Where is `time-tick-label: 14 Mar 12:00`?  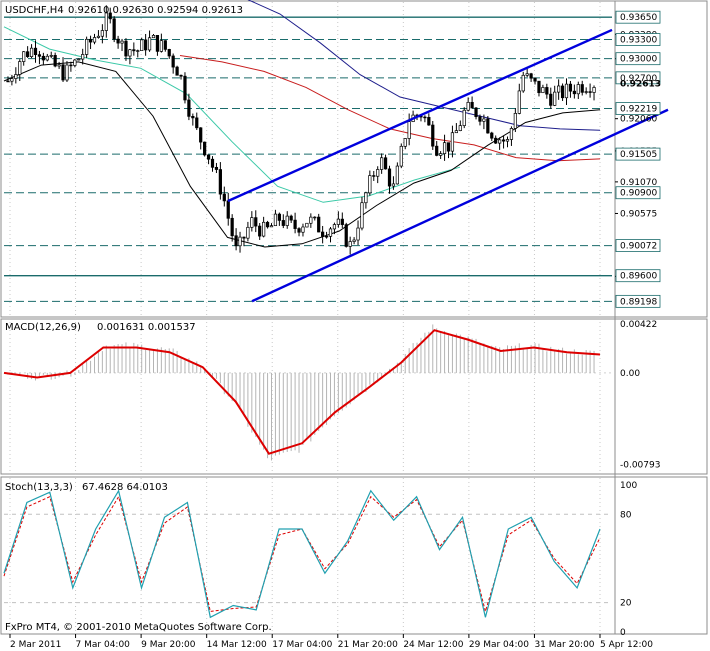
time-tick-label: 14 Mar 12:00 is located at coordinates (237, 645).